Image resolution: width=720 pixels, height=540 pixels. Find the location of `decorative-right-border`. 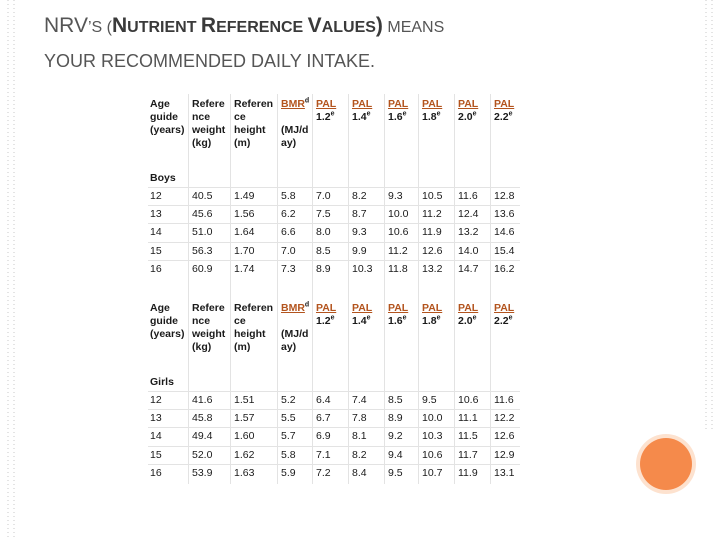

decorative-right-border is located at coordinates (709, 215).